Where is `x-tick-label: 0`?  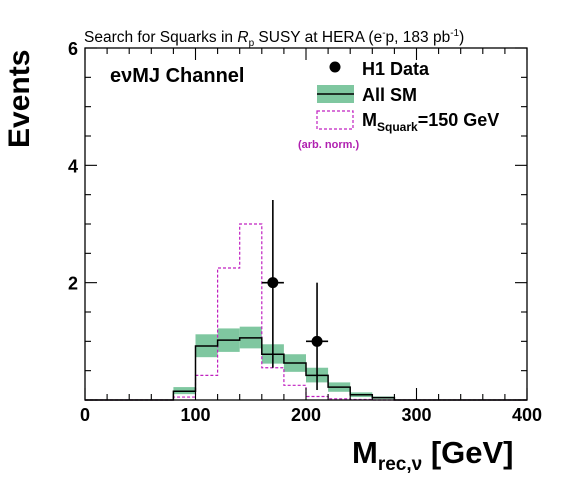 x-tick-label: 0 is located at coordinates (85, 415).